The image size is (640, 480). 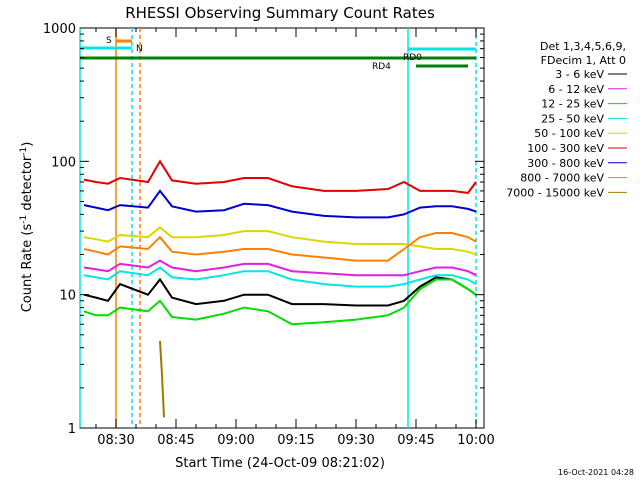 I want to click on legend-header: Det 1,3,4,5,6,9,, so click(x=583, y=46).